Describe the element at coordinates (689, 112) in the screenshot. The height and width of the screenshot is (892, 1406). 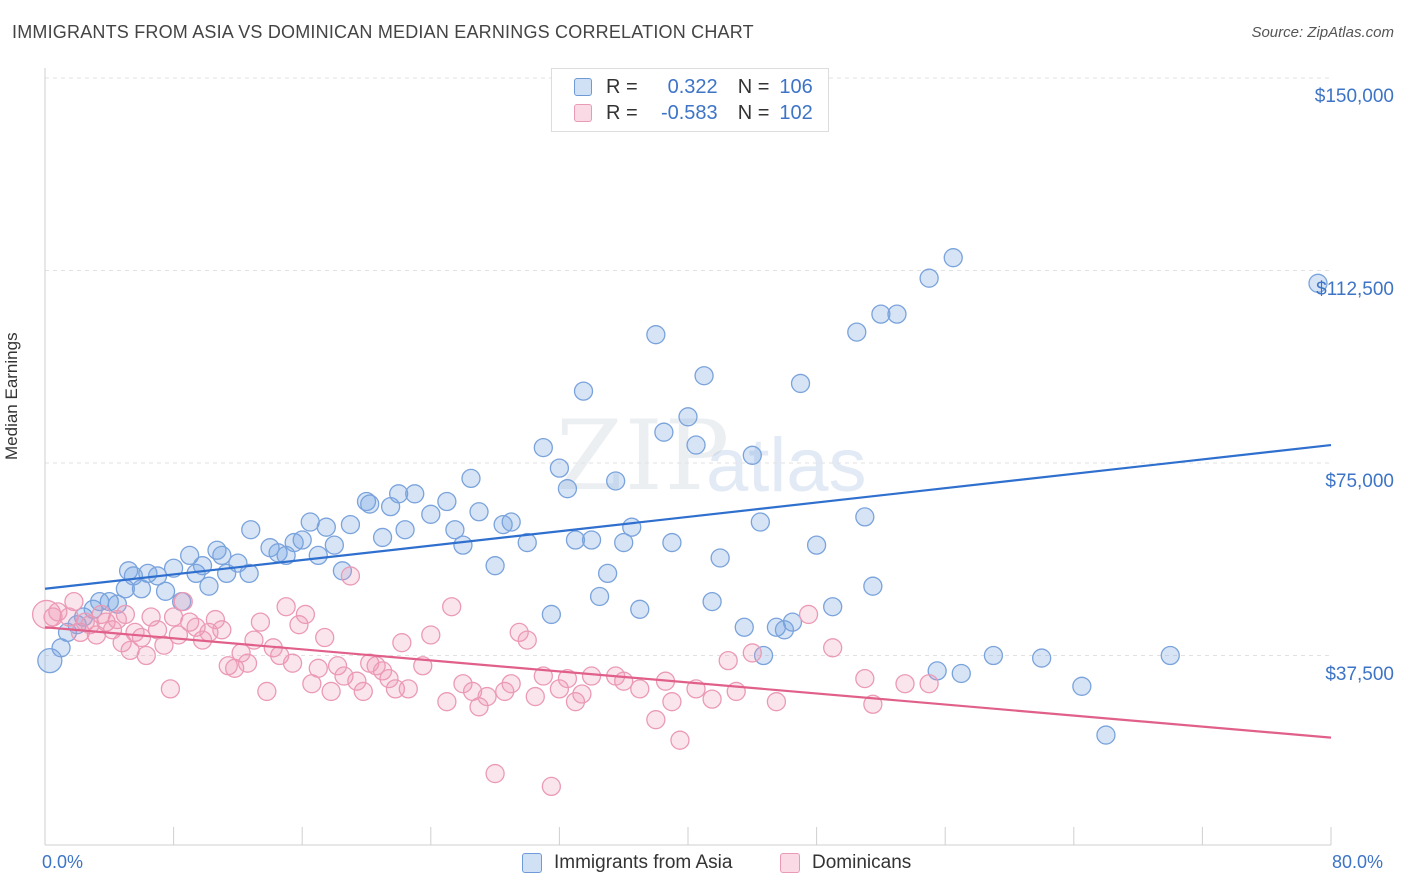
I see `r-value: -0.583` at that location.